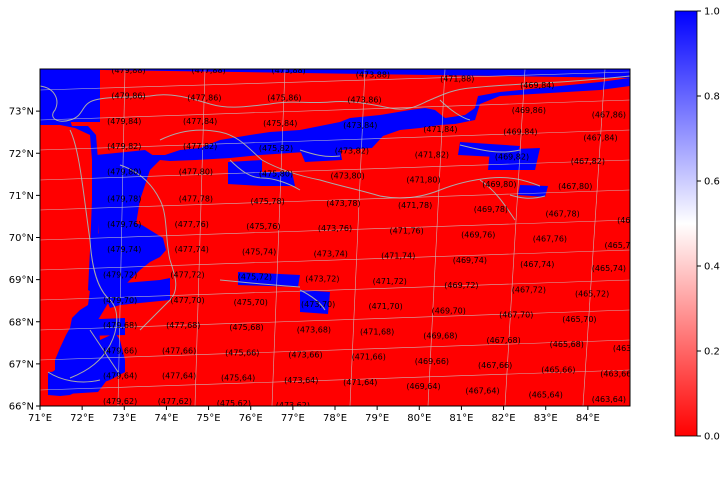  What do you see at coordinates (407, 230) in the screenshot?
I see `grid-cell-label: (471,76)` at bounding box center [407, 230].